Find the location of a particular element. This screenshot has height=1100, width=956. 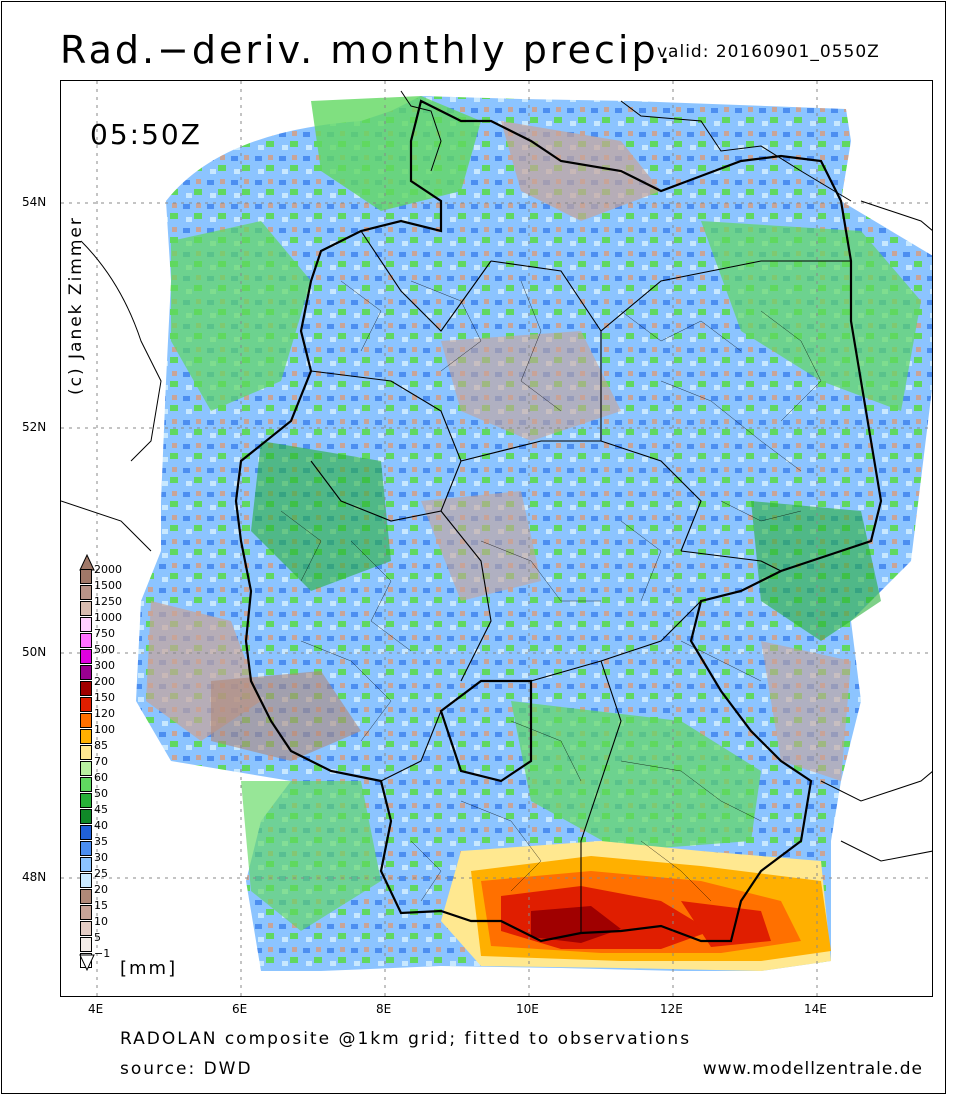

legend-label: 2000 is located at coordinates (108, 569).